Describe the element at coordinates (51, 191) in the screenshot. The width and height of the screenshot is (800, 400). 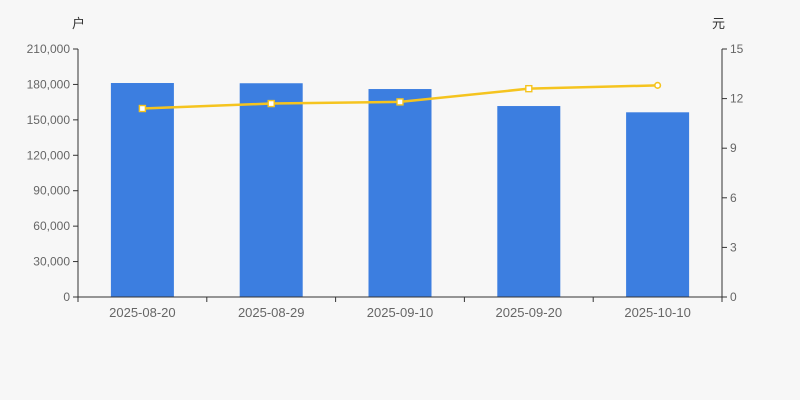
I see `left-axis-tick-label: 90,000` at that location.